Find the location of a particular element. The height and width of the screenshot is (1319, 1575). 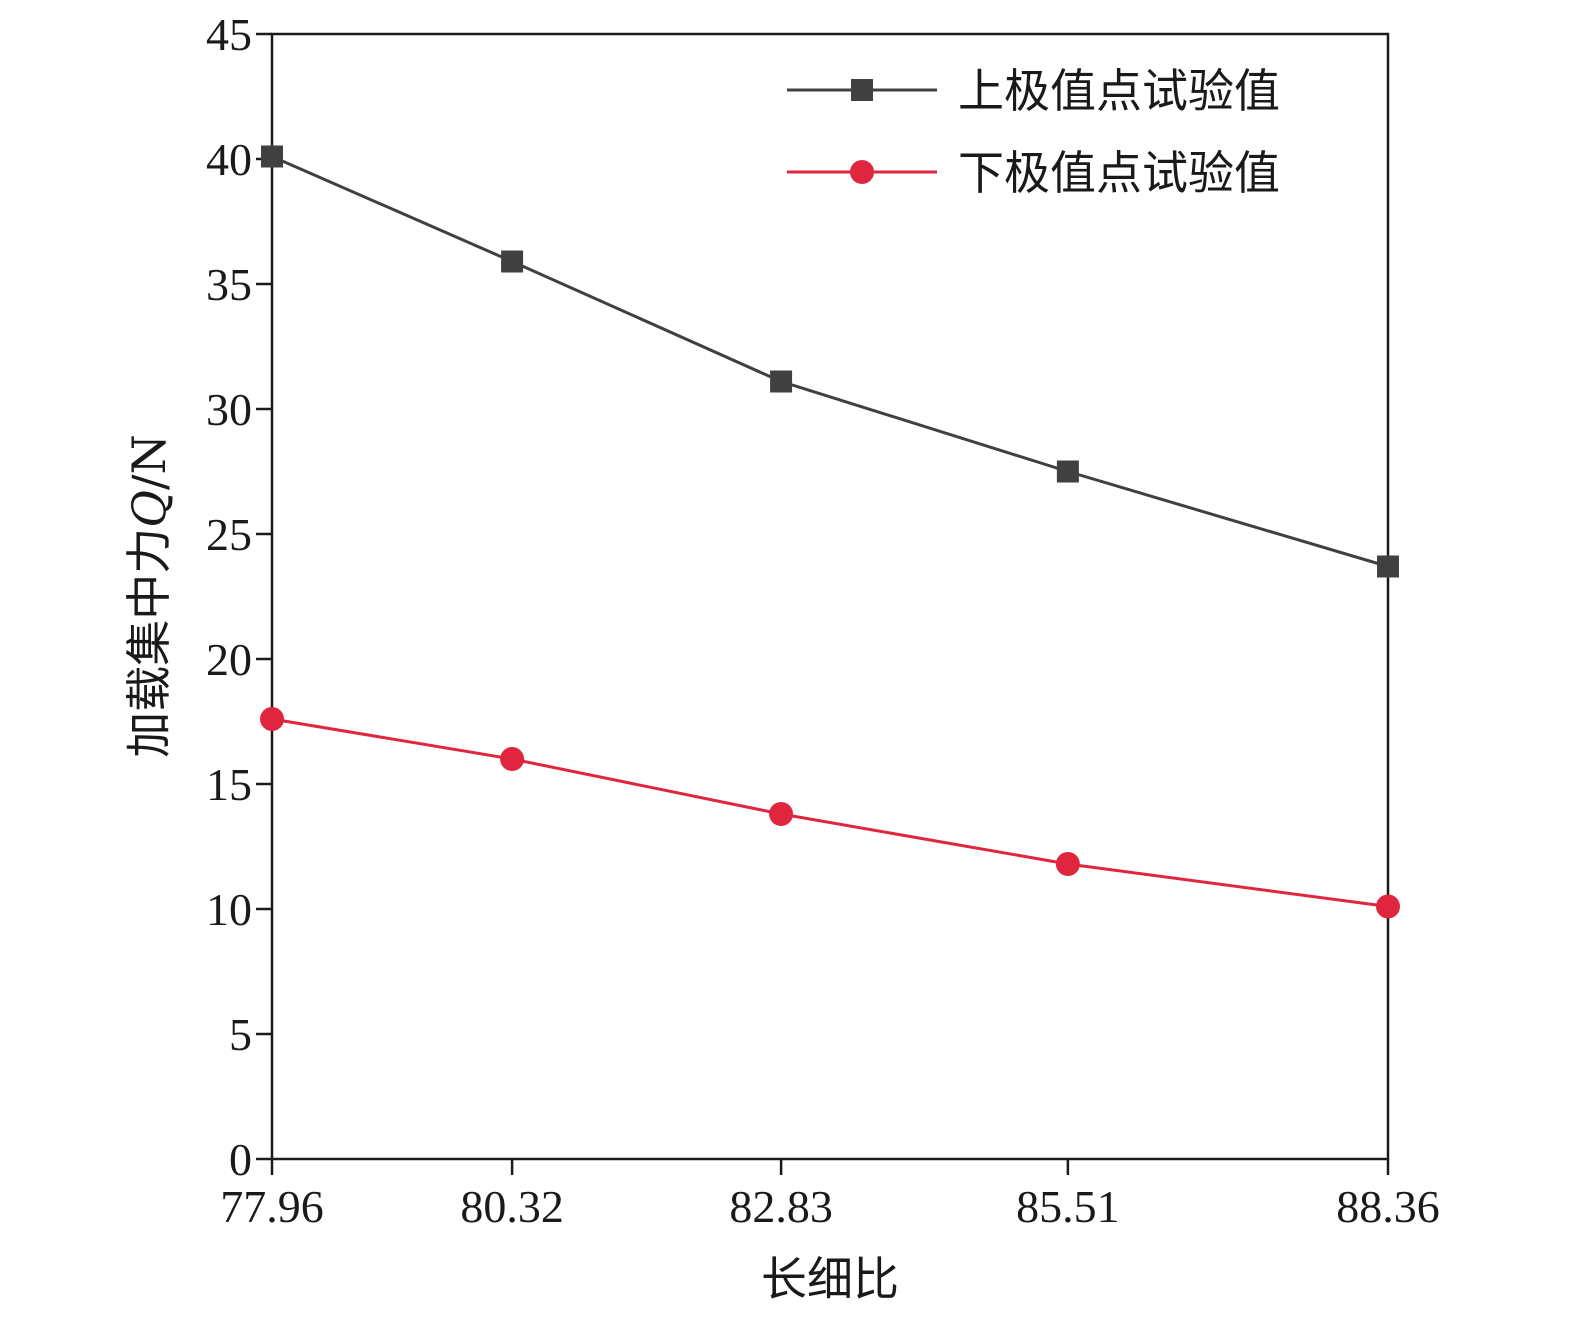

legend-label: 下极值点试验值 is located at coordinates (1119, 173).